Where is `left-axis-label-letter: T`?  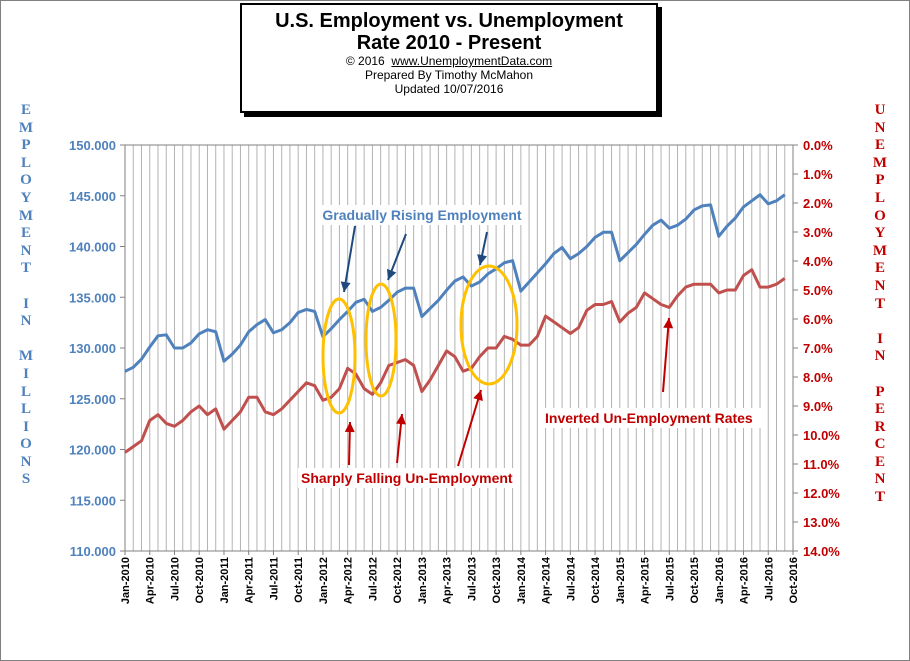 left-axis-label-letter: T is located at coordinates (25, 268).